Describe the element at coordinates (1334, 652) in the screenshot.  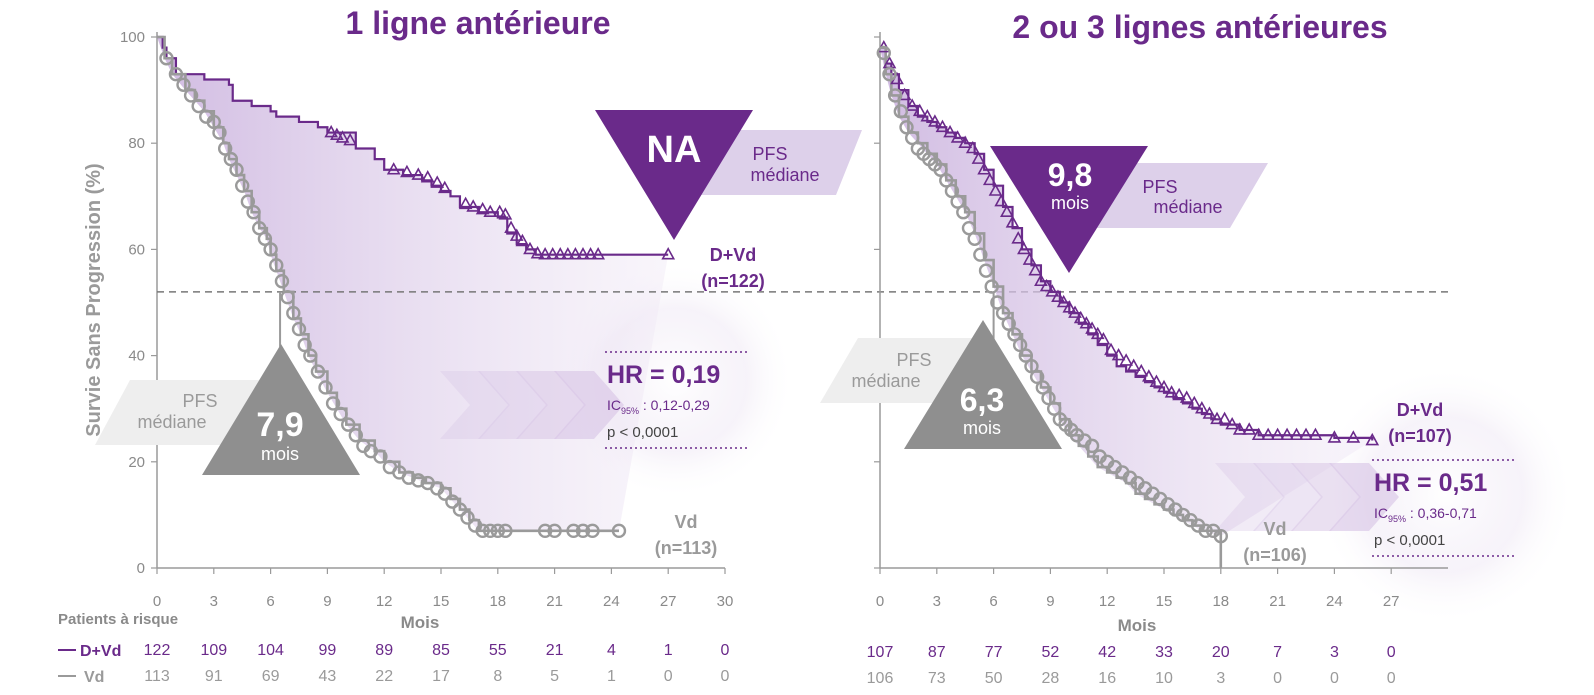
I see `risk-dvd-value: 3` at that location.